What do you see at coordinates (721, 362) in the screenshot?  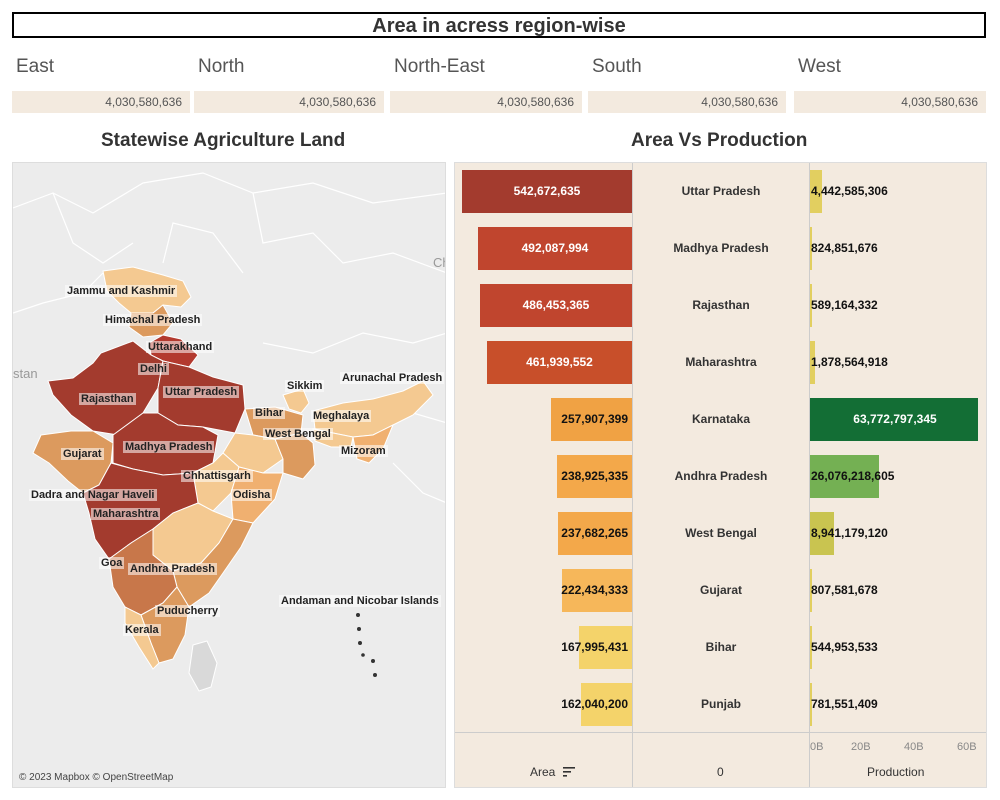 I see `chart-row: 461,939,552 Maharashtra 1,878,564,918` at bounding box center [721, 362].